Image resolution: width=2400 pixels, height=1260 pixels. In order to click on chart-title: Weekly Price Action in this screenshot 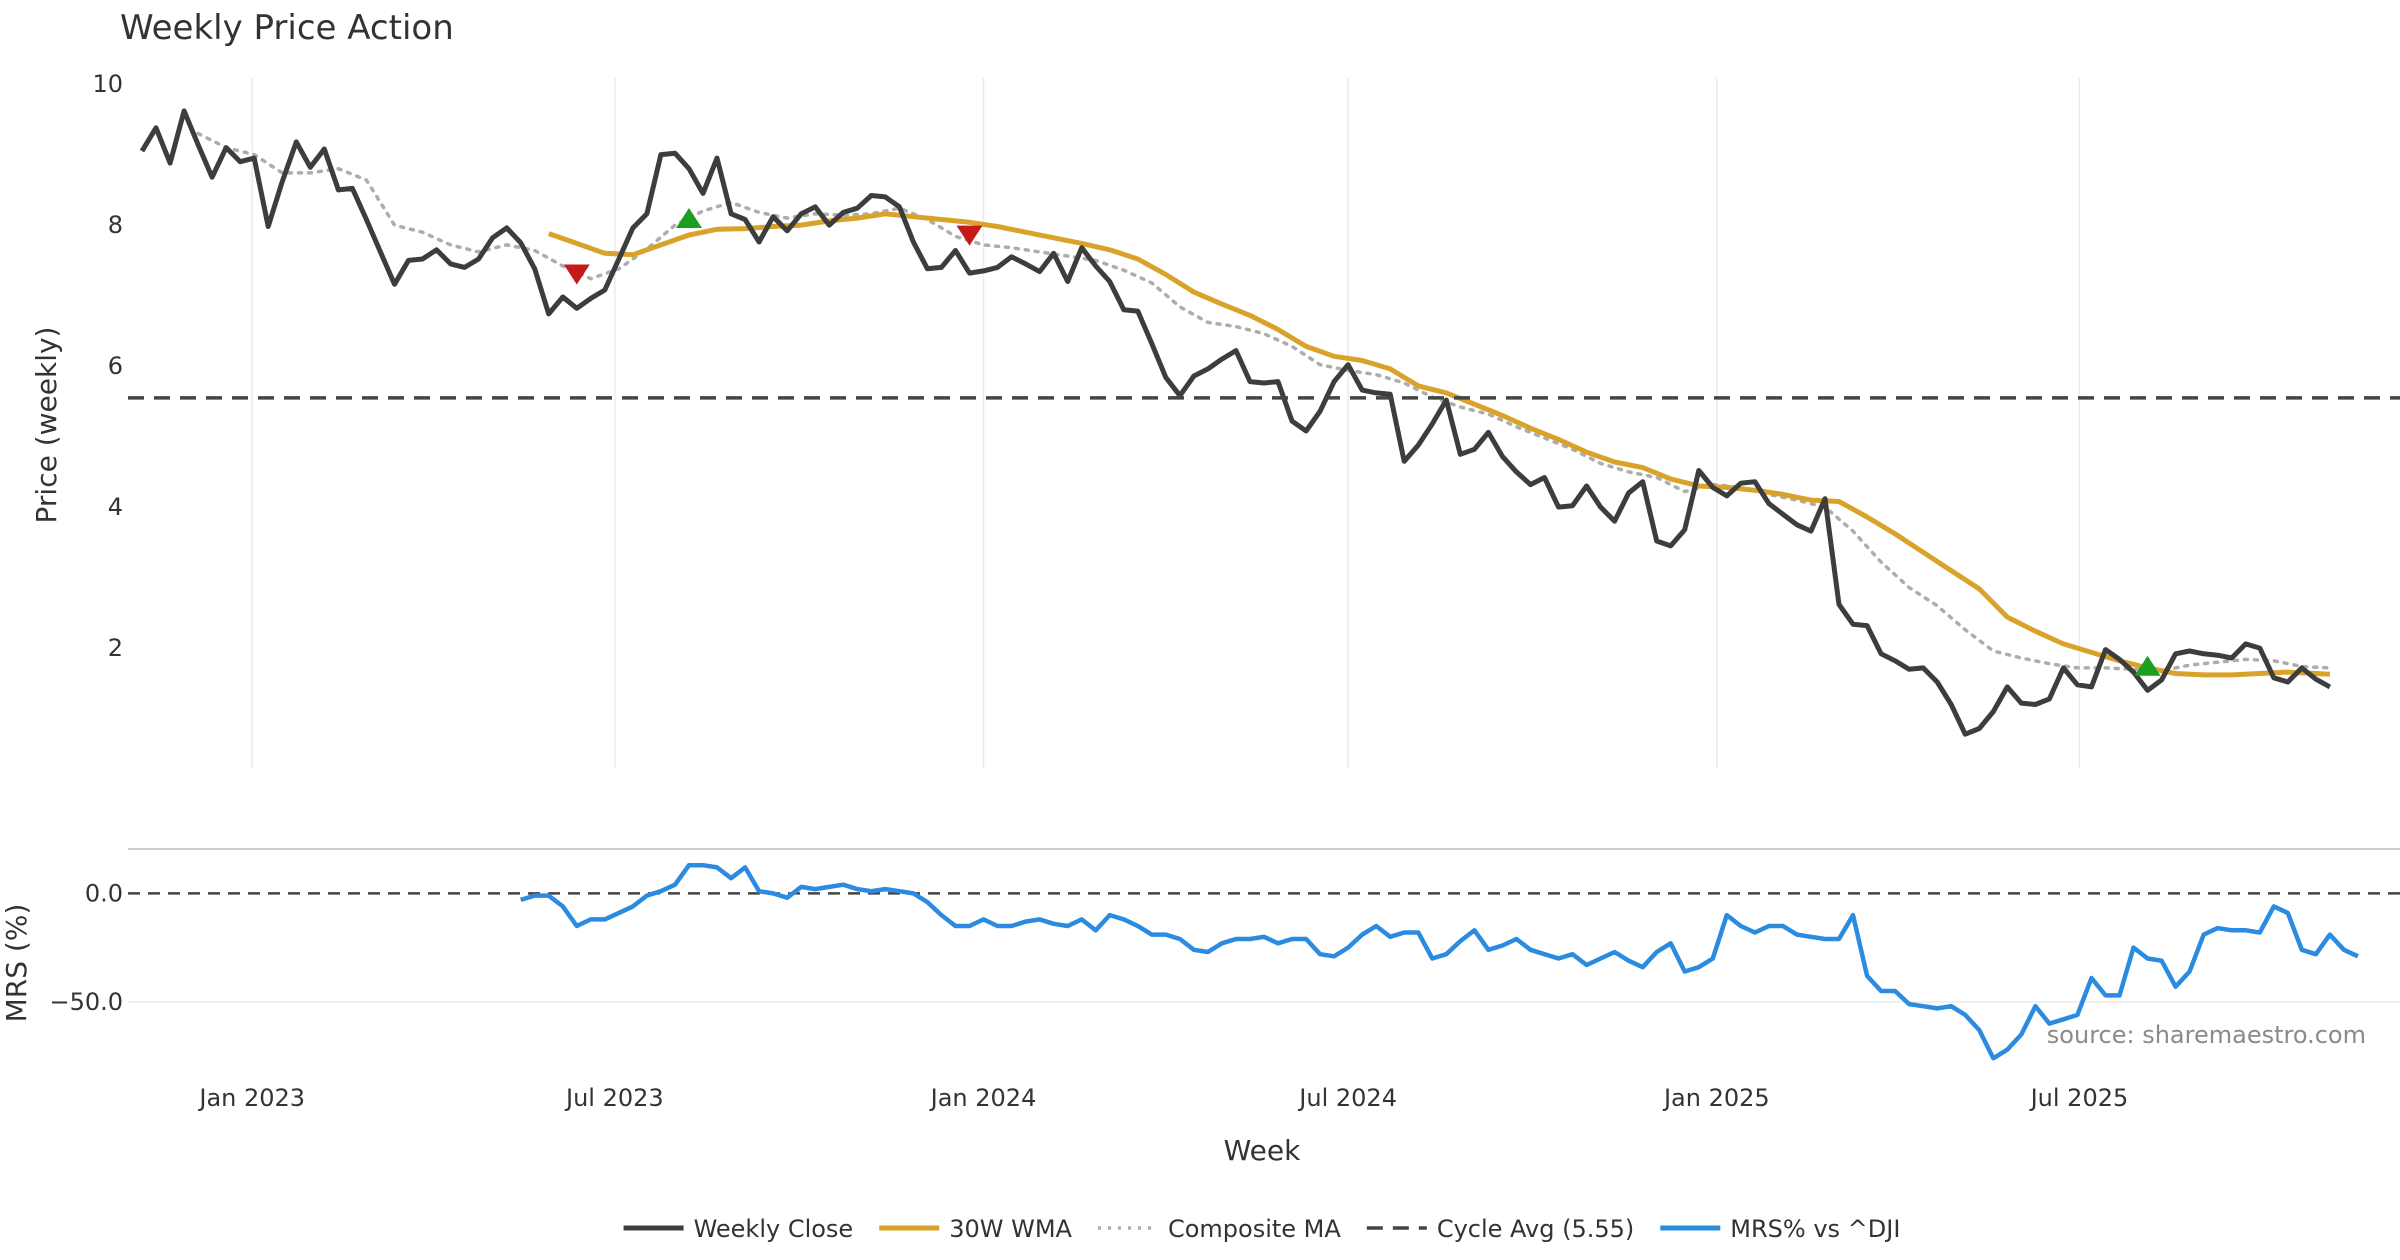, I will do `click(287, 28)`.